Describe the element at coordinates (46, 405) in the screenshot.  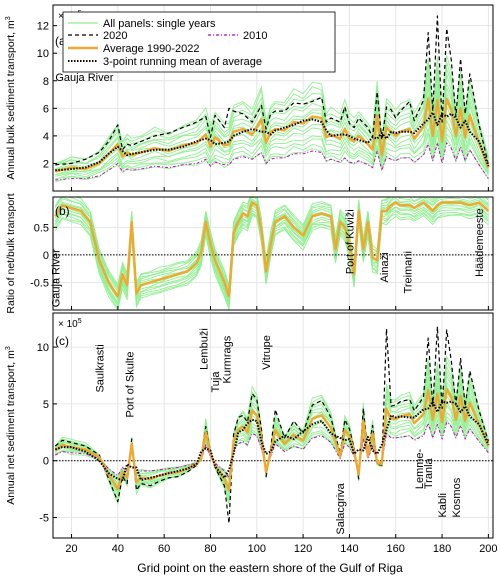
I see `y-tick-label: 5` at that location.